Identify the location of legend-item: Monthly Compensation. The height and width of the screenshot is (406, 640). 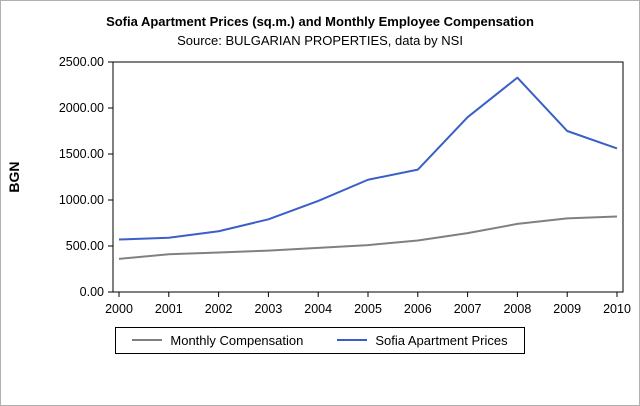
(217, 340).